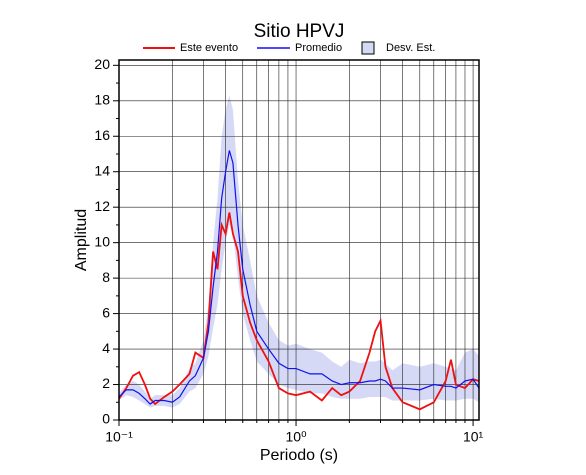 The image size is (586, 475). What do you see at coordinates (119, 437) in the screenshot?
I see `x-tick-label: 10⁻¹` at bounding box center [119, 437].